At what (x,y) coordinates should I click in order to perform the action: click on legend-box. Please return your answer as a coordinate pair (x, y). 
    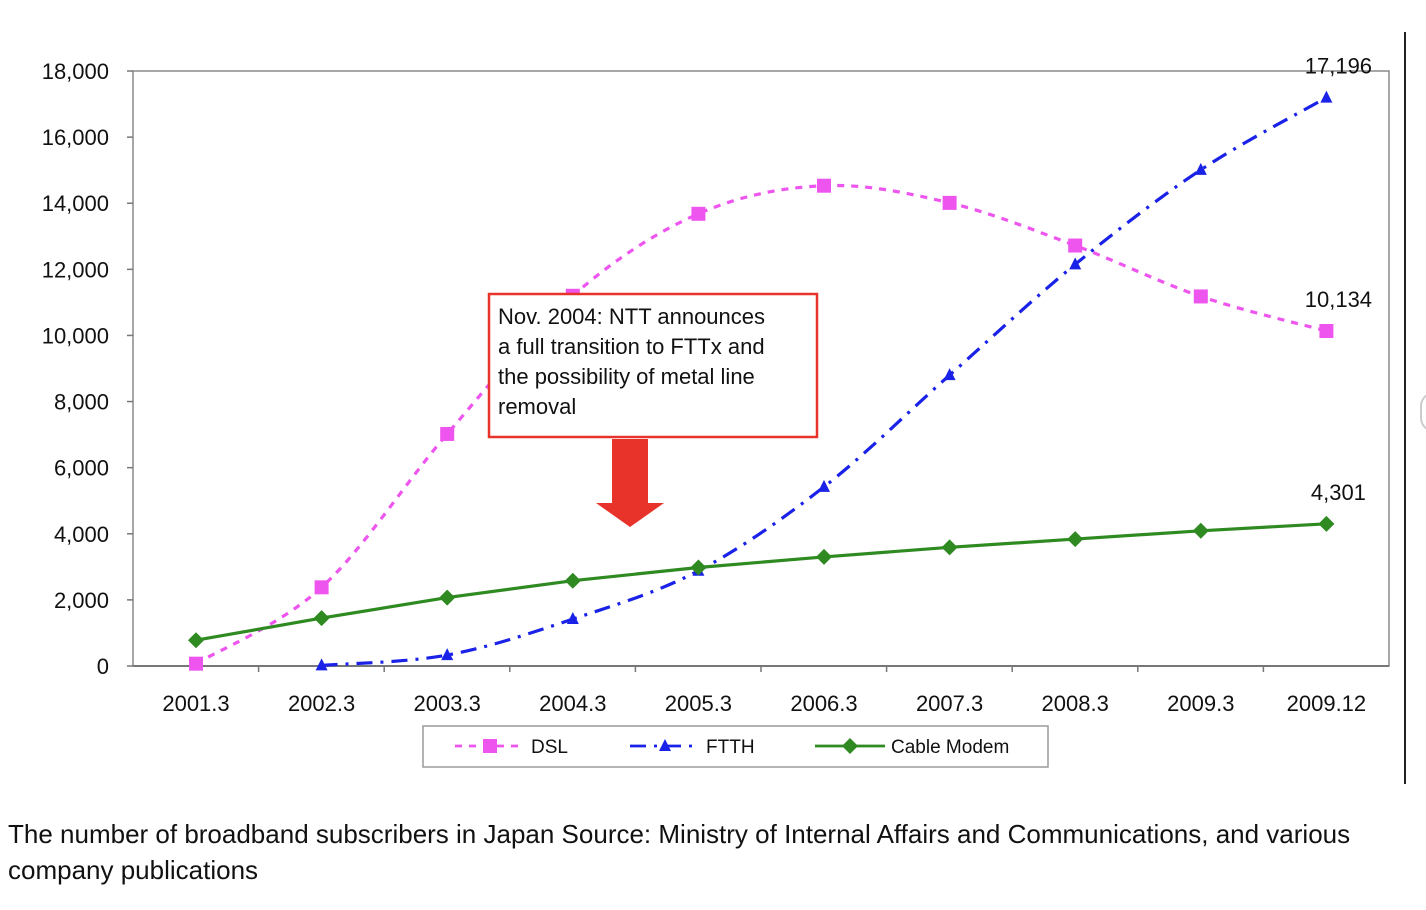
    Looking at the image, I should click on (735, 746).